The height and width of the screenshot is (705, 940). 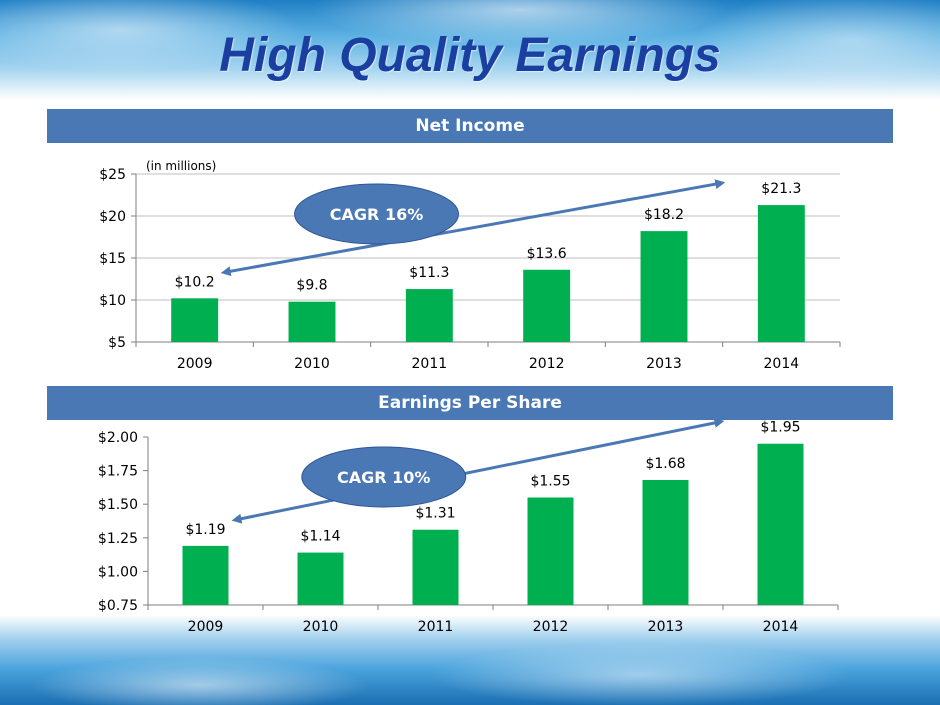 I want to click on data-label: $9.8, so click(x=311, y=286).